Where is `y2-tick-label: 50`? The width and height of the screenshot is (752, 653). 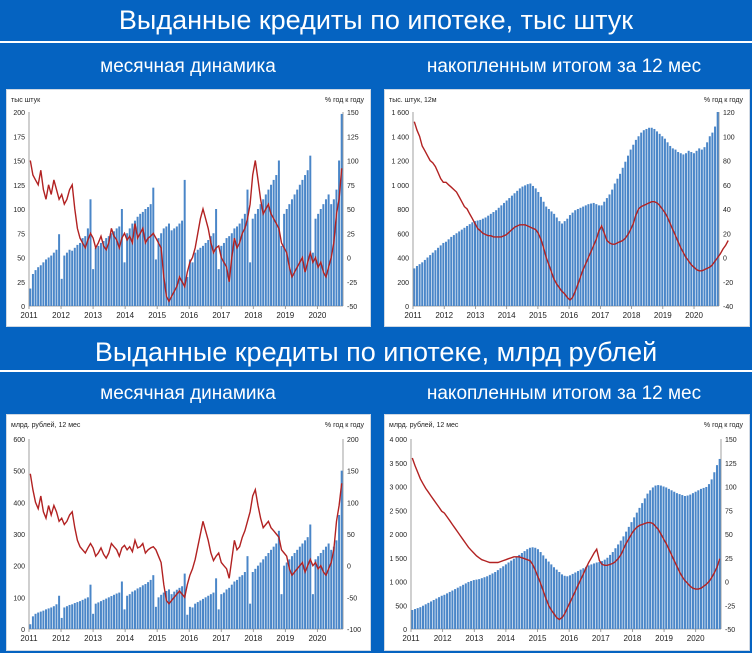
y2-tick-label: 50 is located at coordinates (351, 210).